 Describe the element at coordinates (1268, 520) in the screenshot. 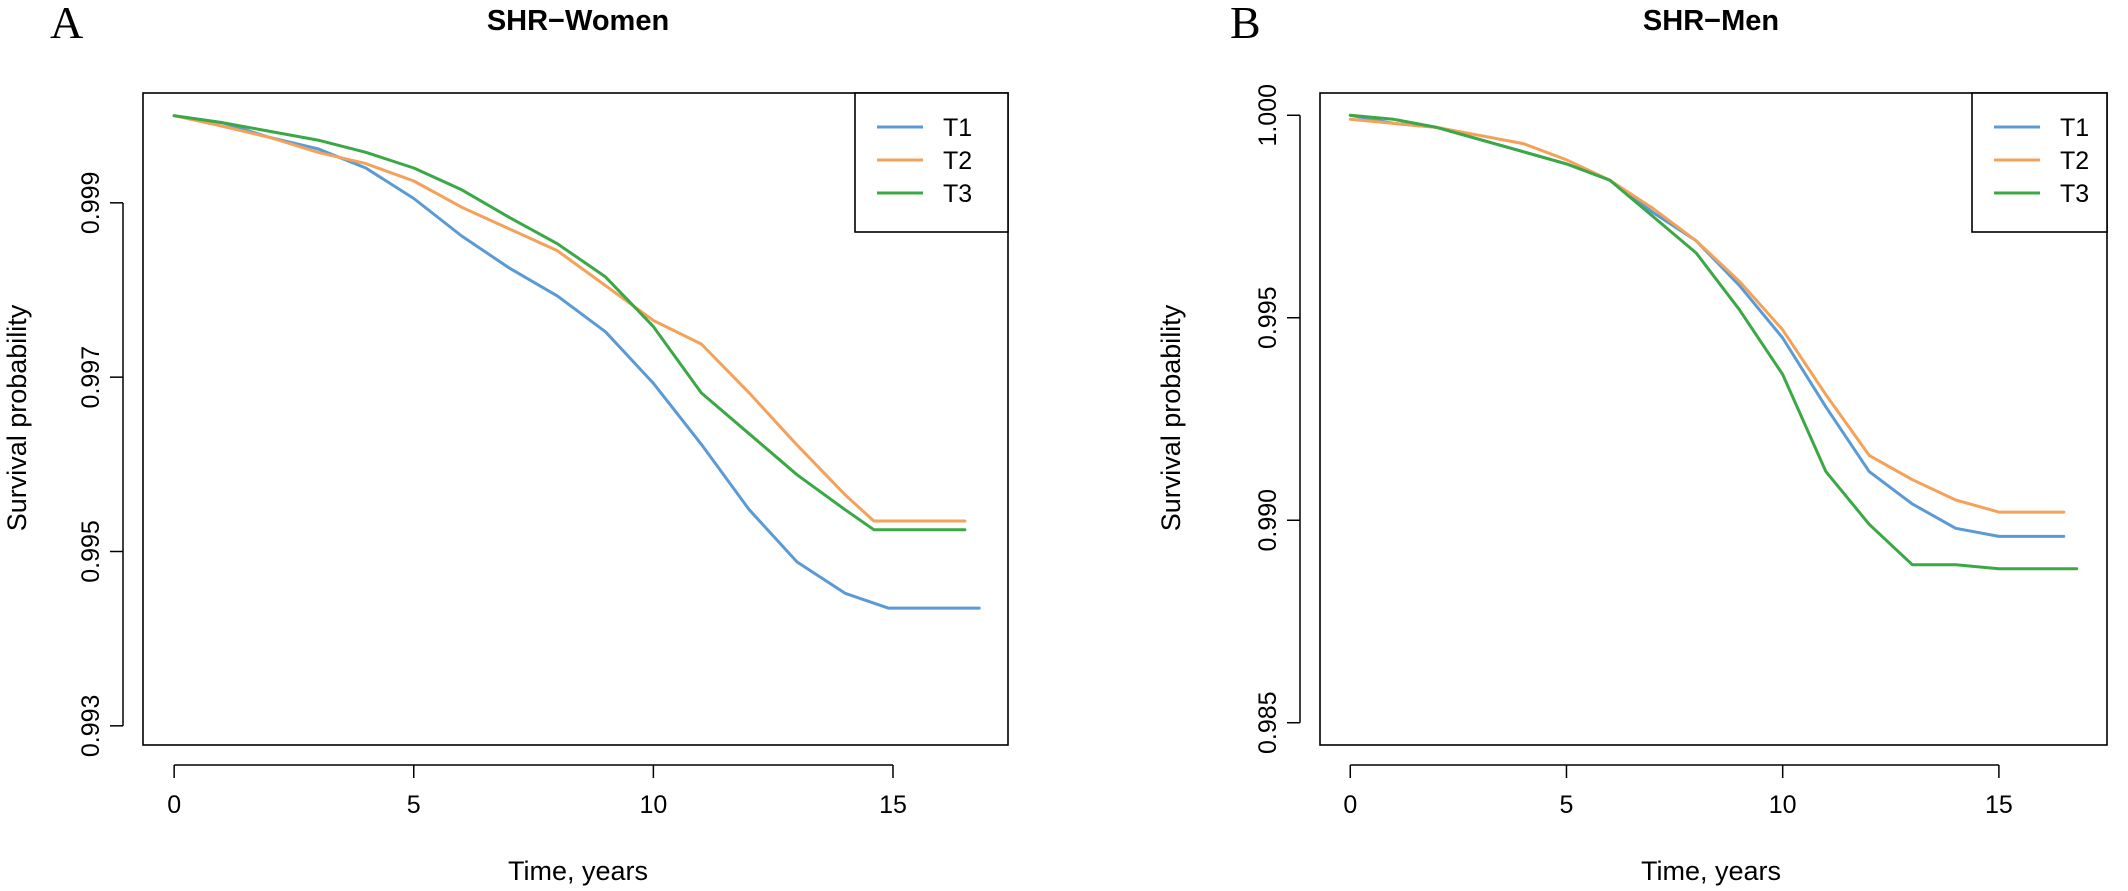

I see `y-tick-label: 0.990` at that location.